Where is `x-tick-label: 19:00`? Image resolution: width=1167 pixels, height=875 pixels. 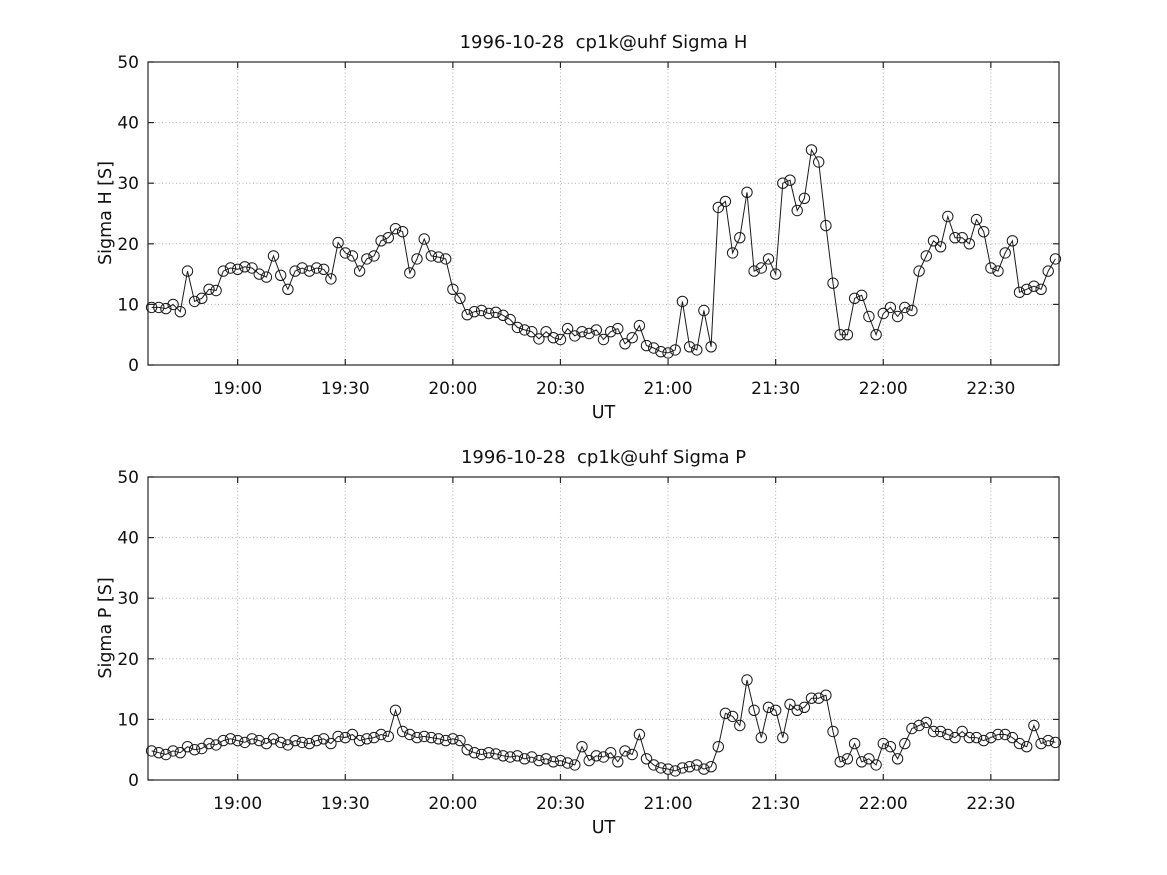
x-tick-label: 19:00 is located at coordinates (237, 389).